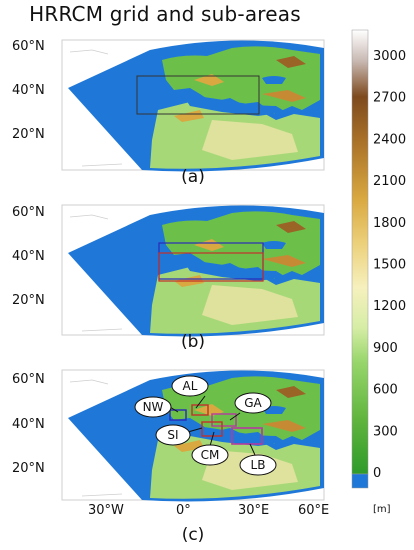  Describe the element at coordinates (193, 177) in the screenshot. I see `panel-label-a: (a)` at that location.